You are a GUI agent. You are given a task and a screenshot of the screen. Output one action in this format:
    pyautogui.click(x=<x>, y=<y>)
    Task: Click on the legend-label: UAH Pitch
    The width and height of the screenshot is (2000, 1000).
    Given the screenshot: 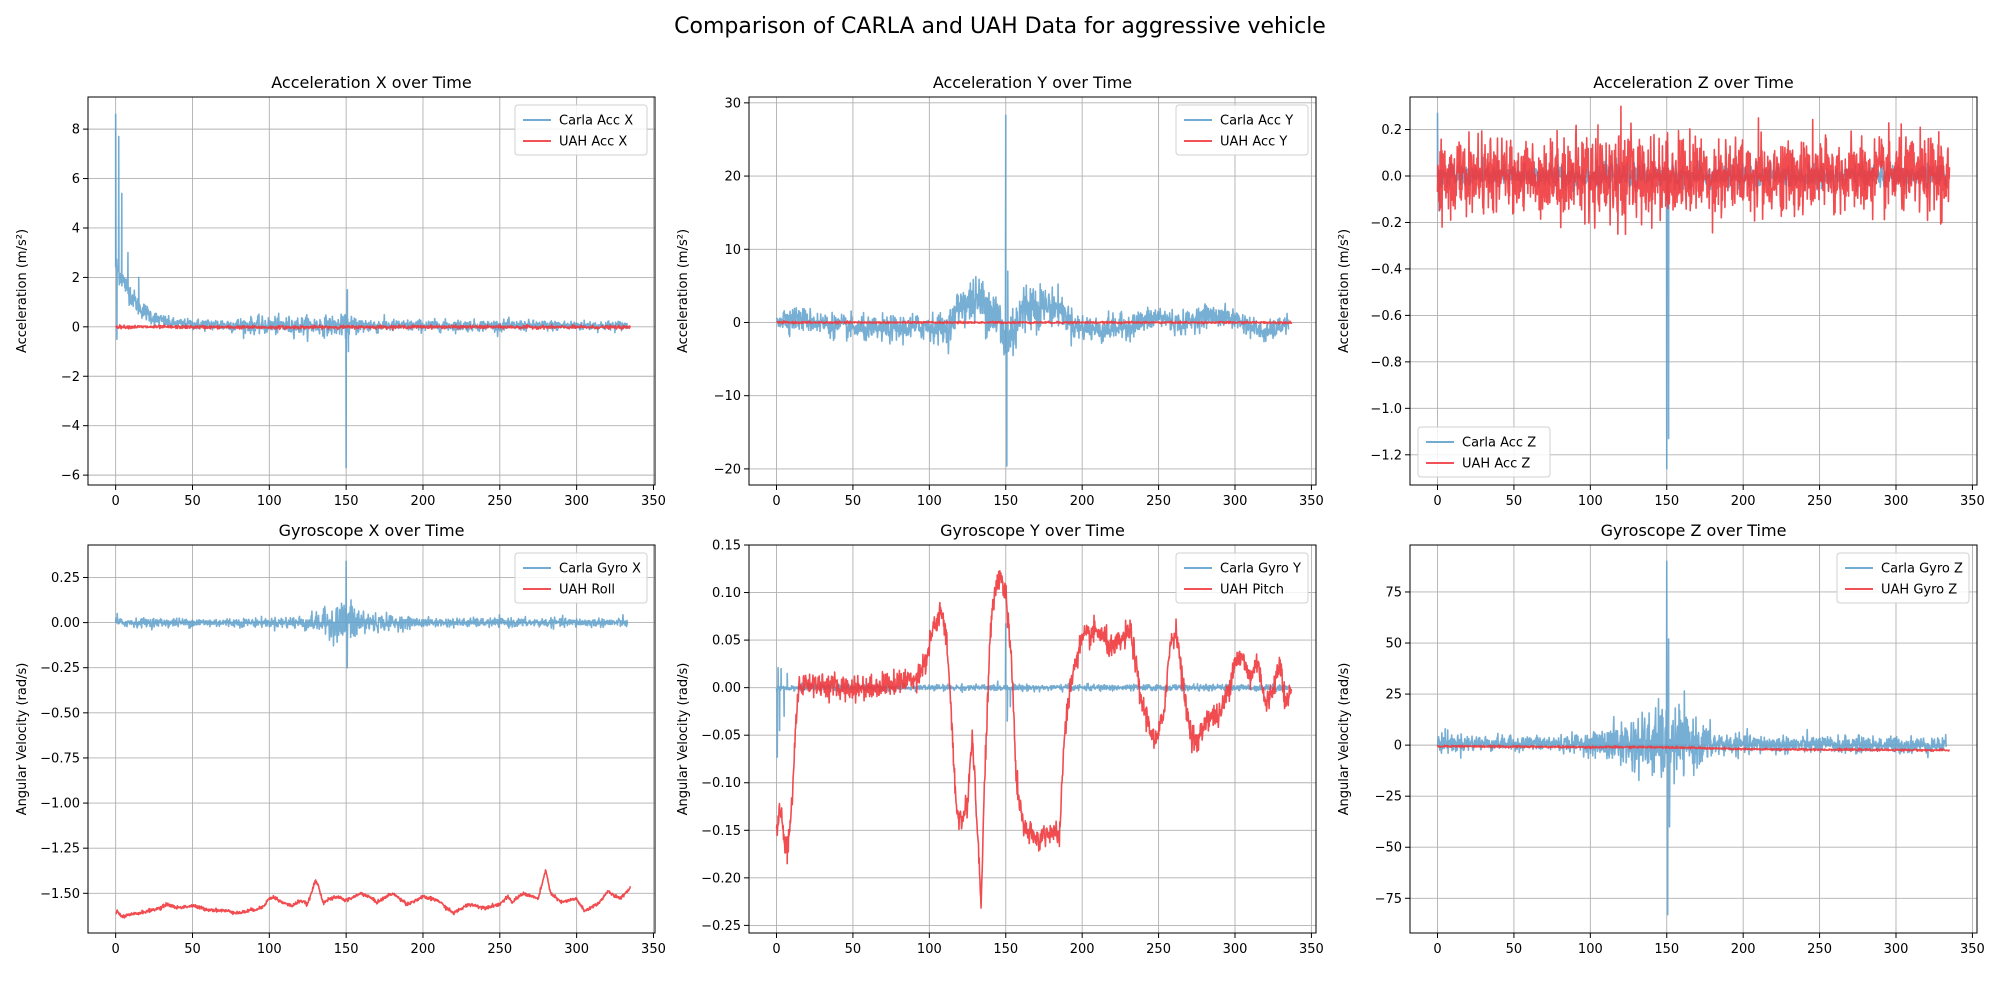 What is the action you would take?
    pyautogui.click(x=1252, y=590)
    